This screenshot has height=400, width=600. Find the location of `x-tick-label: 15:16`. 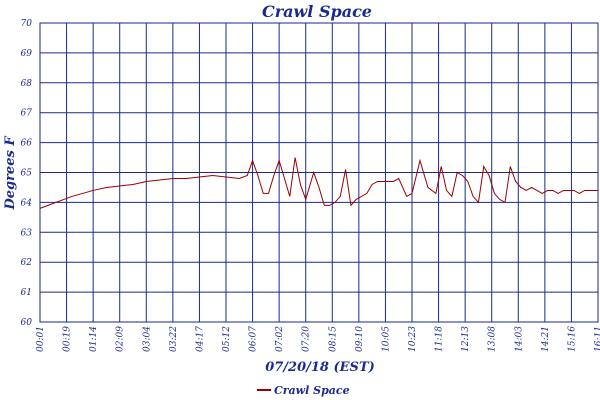

x-tick-label: 15:16 is located at coordinates (572, 339).